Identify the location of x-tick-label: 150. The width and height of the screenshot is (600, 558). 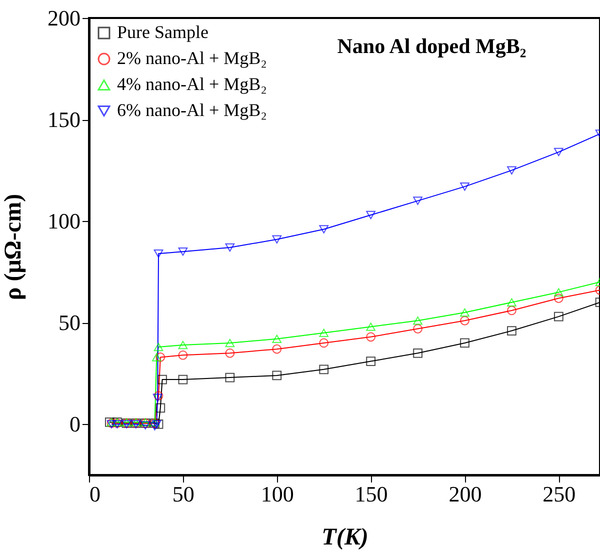
(371, 494).